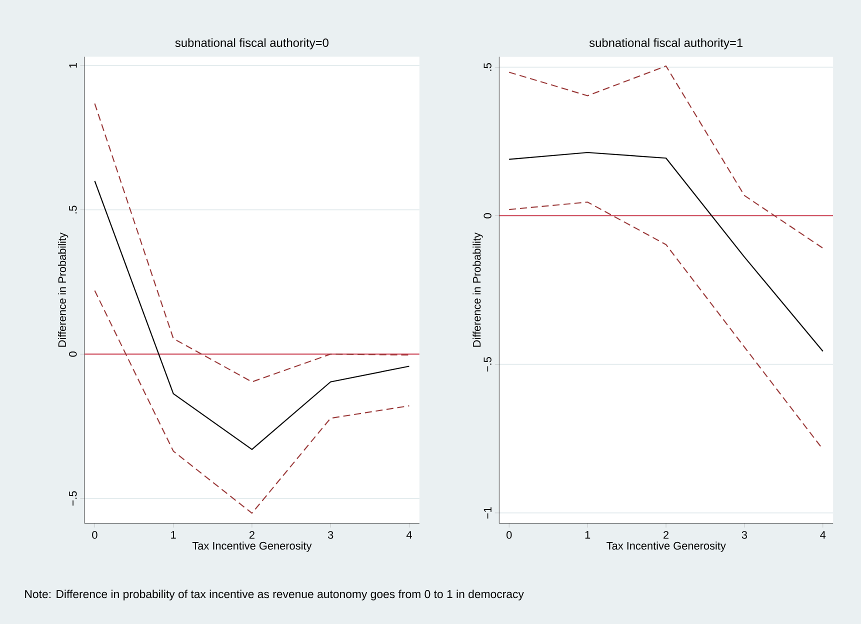 Image resolution: width=861 pixels, height=624 pixels. I want to click on chart-title: subnational fiscal authority=1, so click(666, 44).